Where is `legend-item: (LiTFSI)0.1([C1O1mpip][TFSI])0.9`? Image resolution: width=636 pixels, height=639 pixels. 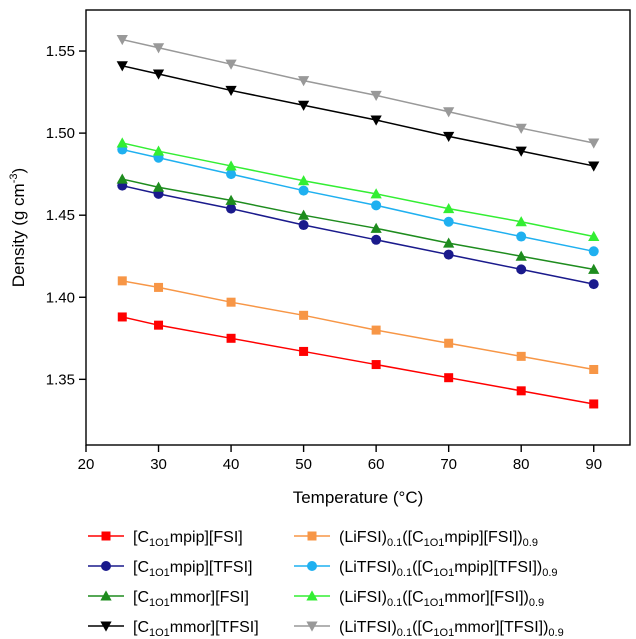 legend-item: (LiTFSI)0.1([C1O1mpip][TFSI])0.9 is located at coordinates (426, 569).